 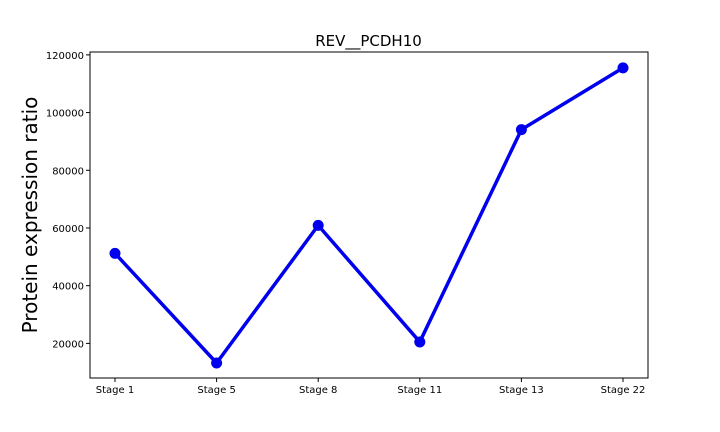 What do you see at coordinates (65, 56) in the screenshot?
I see `y-tick-label: 120000` at bounding box center [65, 56].